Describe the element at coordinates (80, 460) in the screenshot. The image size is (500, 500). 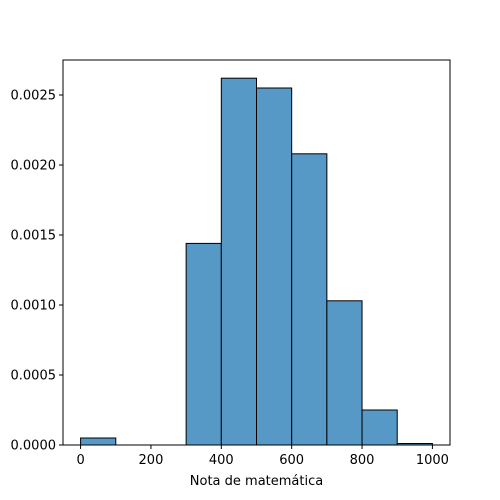
I see `x-tick-label: 0` at that location.